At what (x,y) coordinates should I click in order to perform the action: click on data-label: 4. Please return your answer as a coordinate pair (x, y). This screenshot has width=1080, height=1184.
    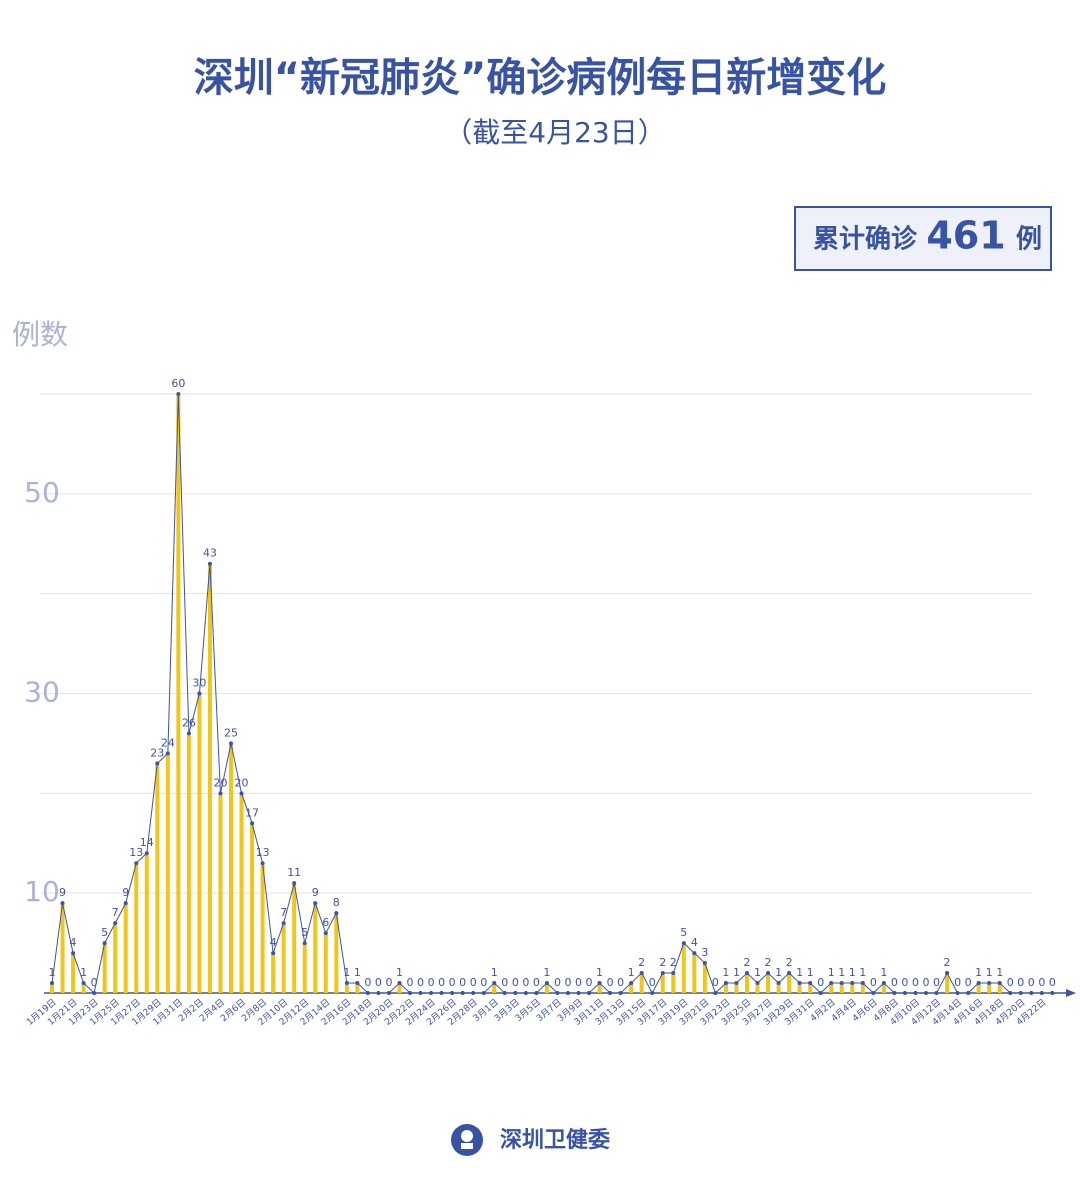
    Looking at the image, I should click on (73, 942).